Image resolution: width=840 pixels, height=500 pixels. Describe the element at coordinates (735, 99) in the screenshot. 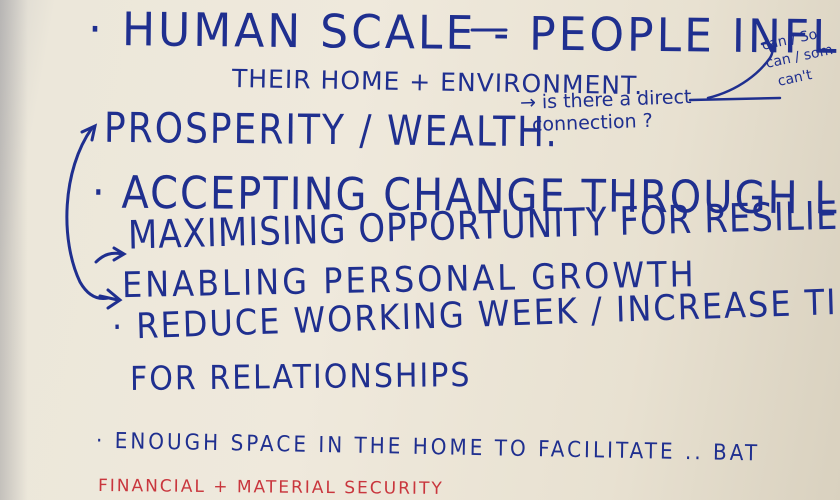

I see `environment-arrow` at that location.